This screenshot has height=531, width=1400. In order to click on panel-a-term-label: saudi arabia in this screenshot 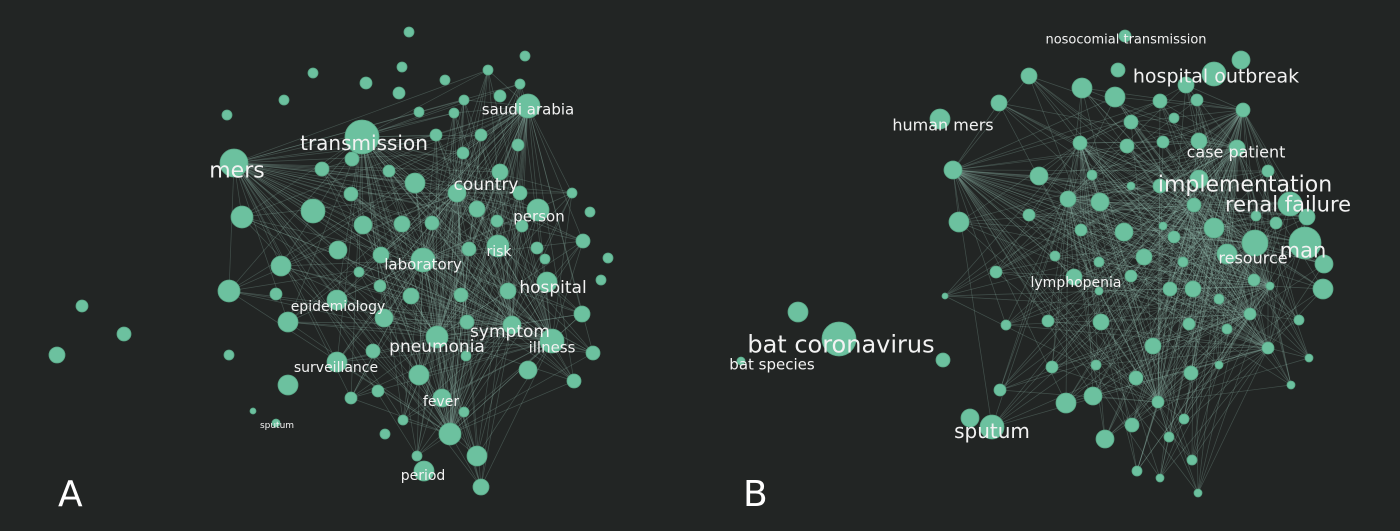, I will do `click(528, 109)`.